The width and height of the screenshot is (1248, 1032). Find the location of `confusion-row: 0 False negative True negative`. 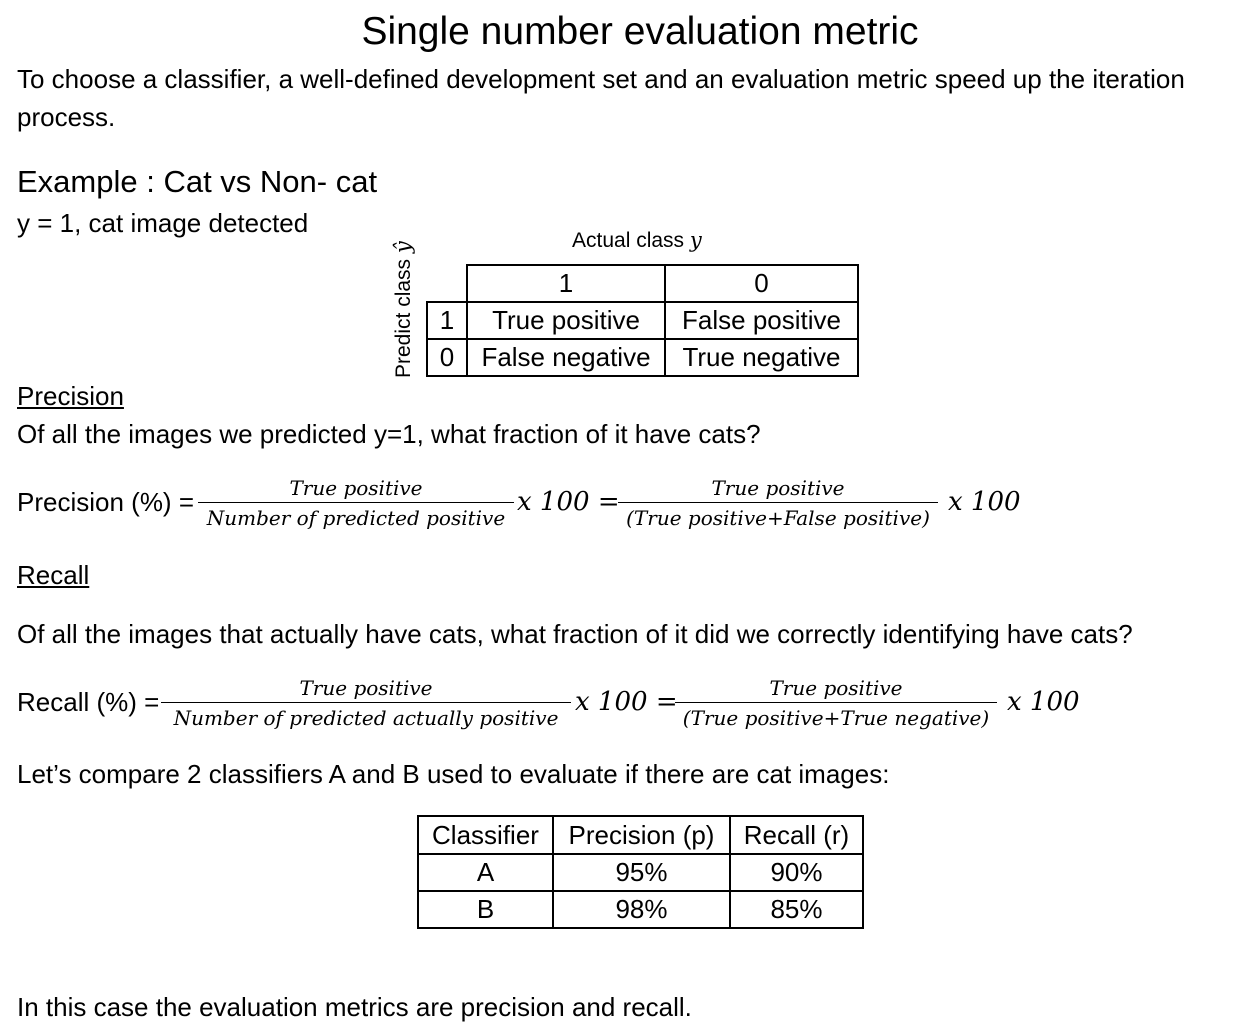

confusion-row: 0 False negative True negative is located at coordinates (642, 357).